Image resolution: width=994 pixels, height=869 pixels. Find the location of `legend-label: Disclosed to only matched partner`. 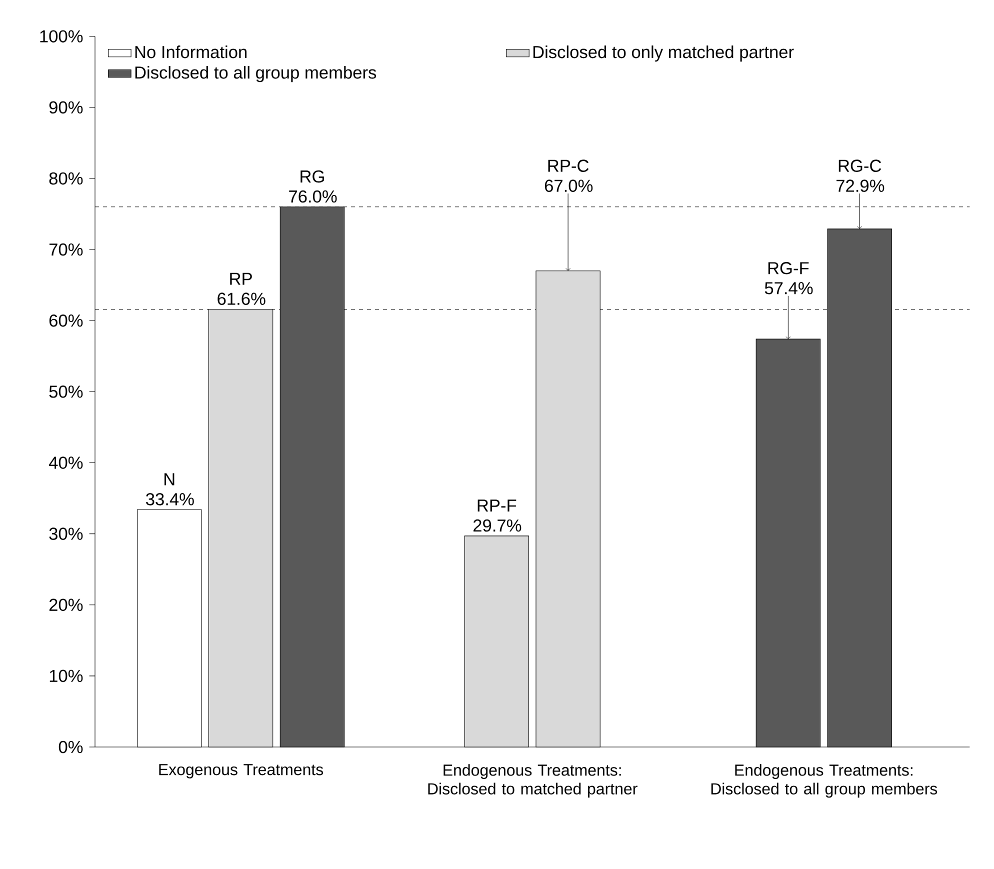

legend-label: Disclosed to only matched partner is located at coordinates (663, 53).